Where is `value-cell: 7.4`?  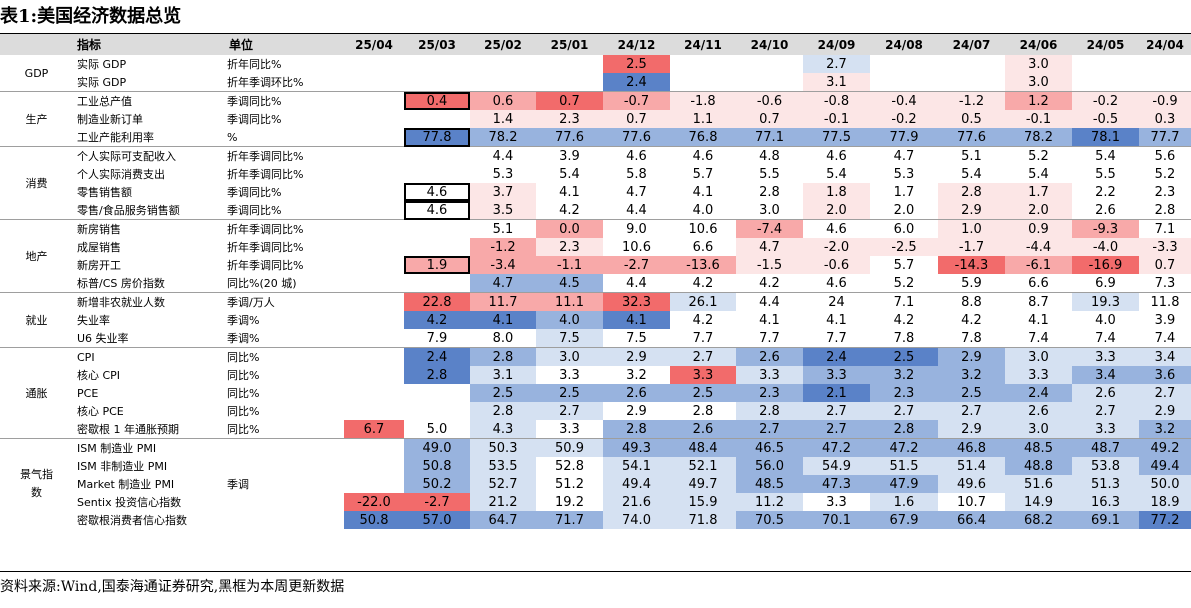 value-cell: 7.4 is located at coordinates (1105, 338).